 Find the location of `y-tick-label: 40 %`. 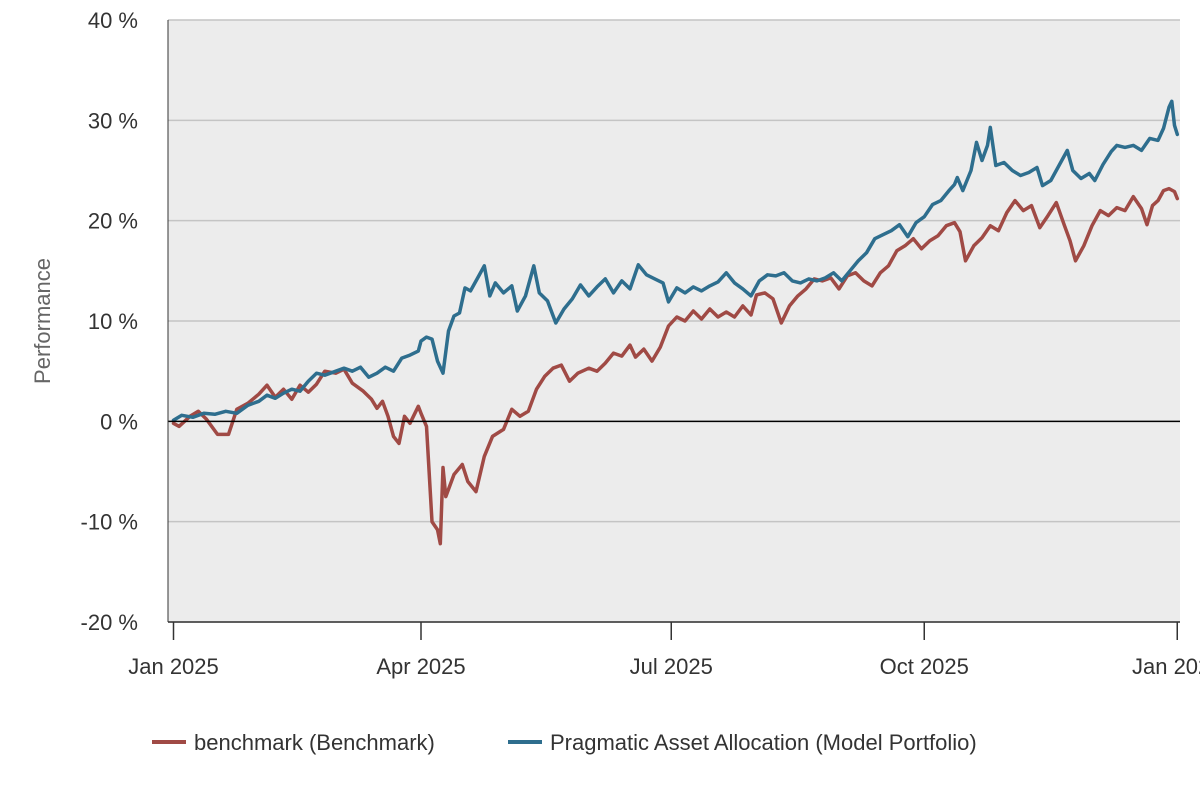

y-tick-label: 40 % is located at coordinates (113, 20).